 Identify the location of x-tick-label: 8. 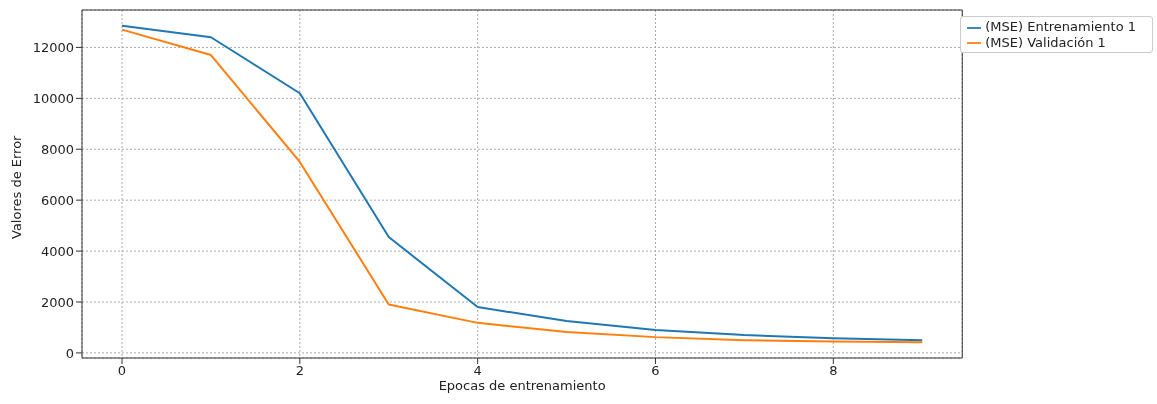
(833, 371).